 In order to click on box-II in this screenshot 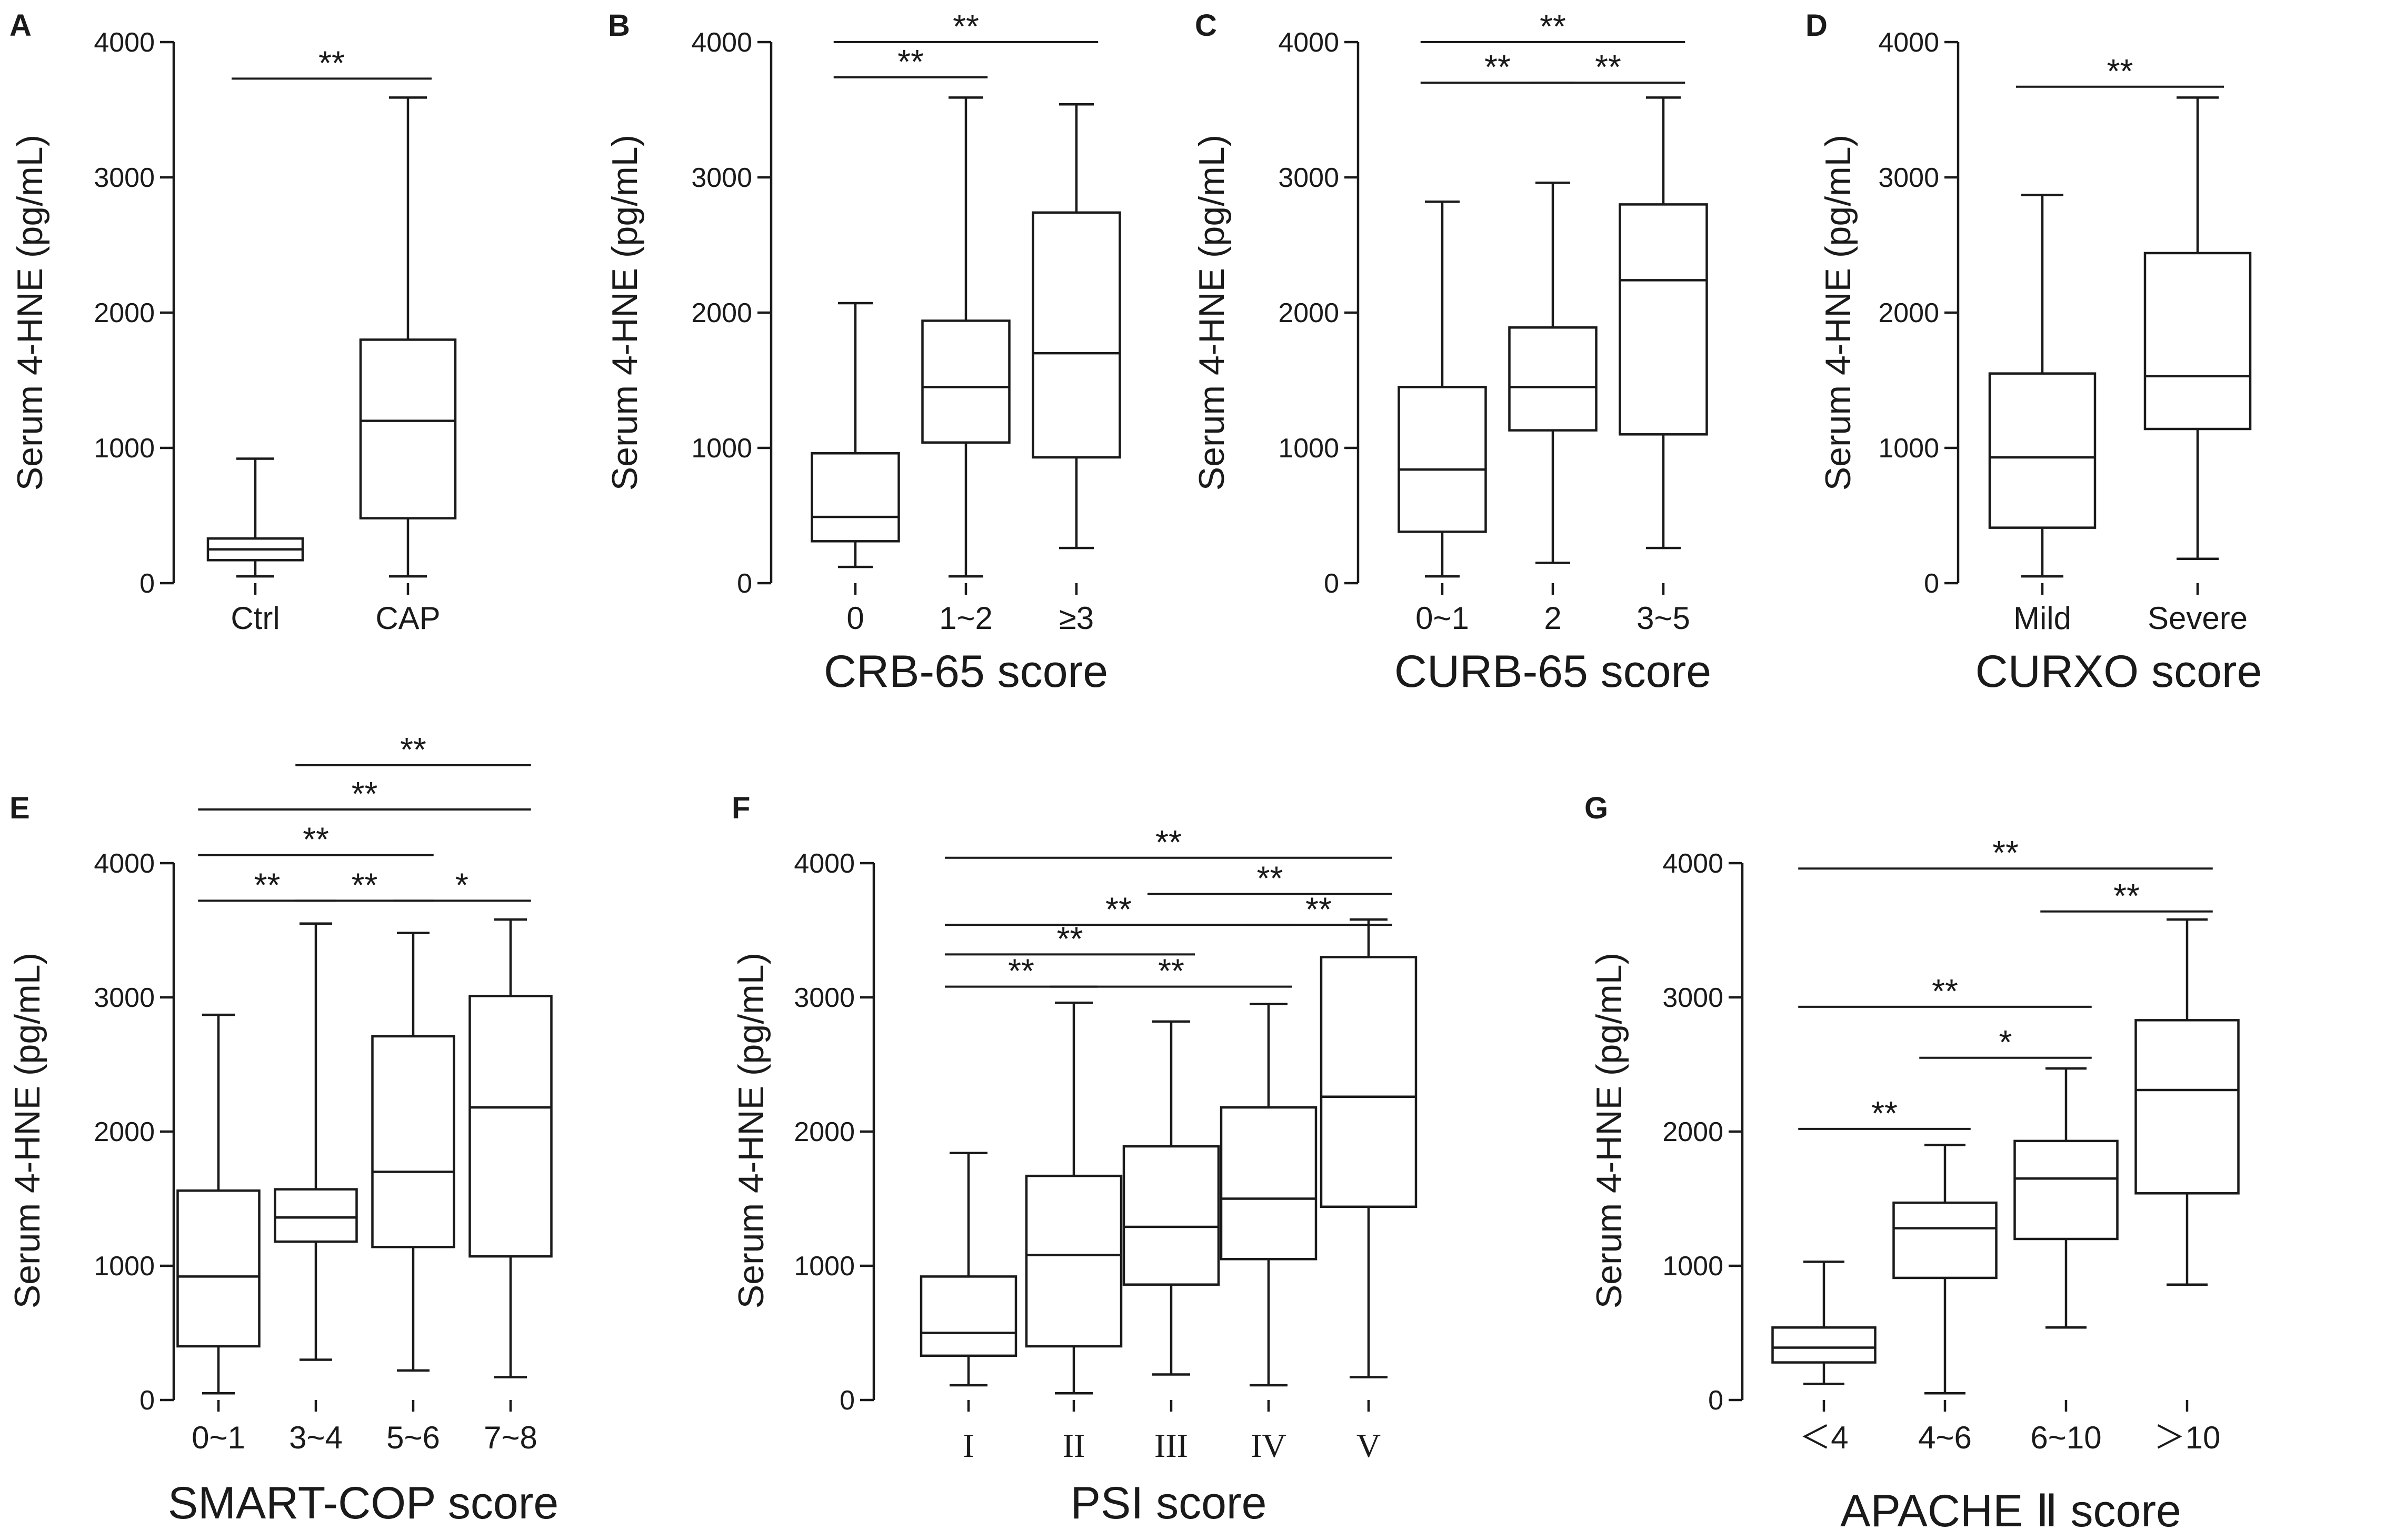, I will do `click(1074, 1198)`.